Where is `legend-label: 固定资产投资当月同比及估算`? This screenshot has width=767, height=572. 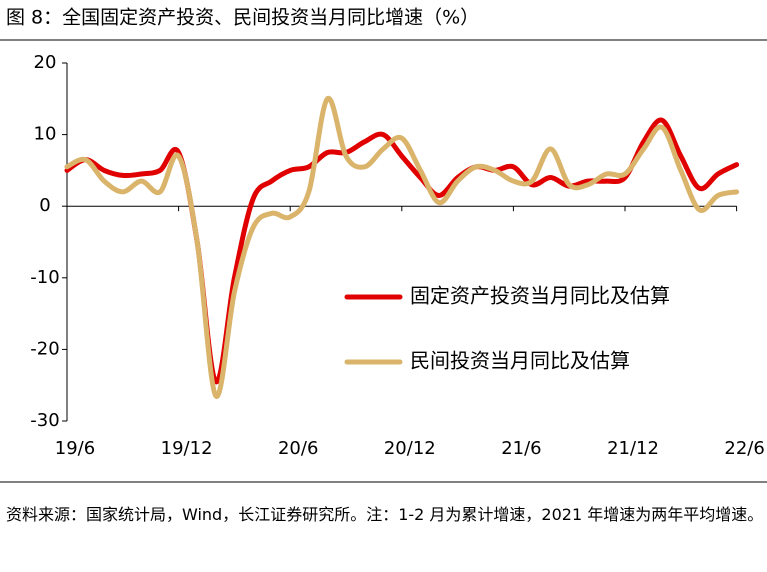
legend-label: 固定资产投资当月同比及估算 is located at coordinates (540, 296).